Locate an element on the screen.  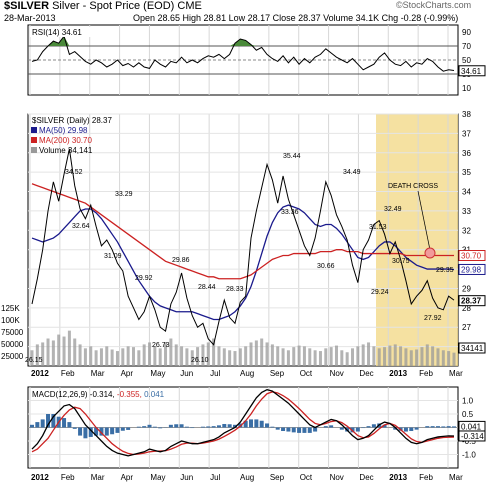
price-annotation: 32.64 is located at coordinates (81, 226).